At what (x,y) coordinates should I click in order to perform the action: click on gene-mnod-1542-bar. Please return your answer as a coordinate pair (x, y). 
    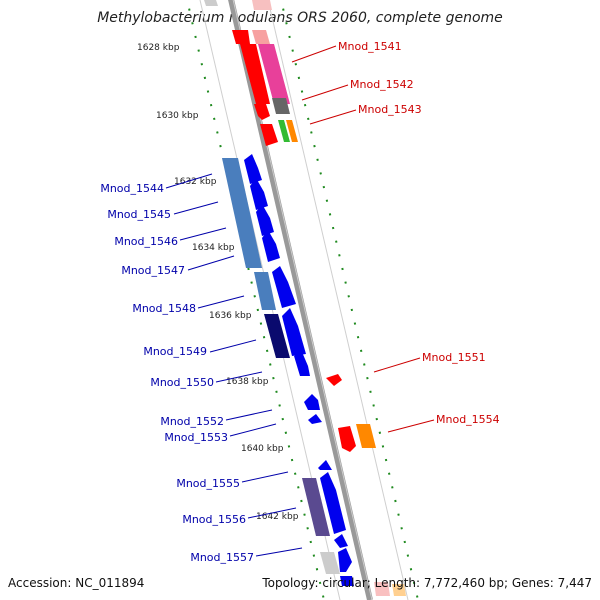
    Looking at the image, I should click on (274, 74).